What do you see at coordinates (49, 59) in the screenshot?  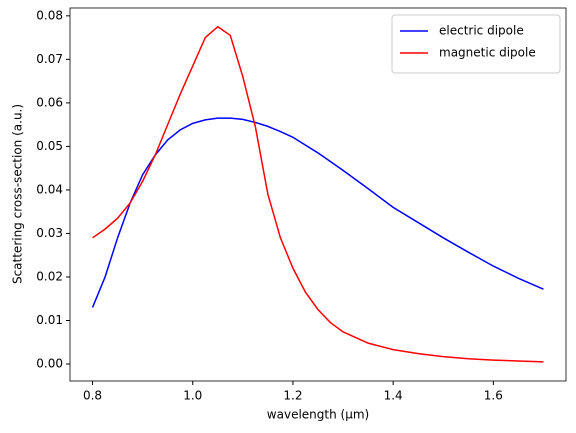 I see `y-tick-label: 0.07` at bounding box center [49, 59].